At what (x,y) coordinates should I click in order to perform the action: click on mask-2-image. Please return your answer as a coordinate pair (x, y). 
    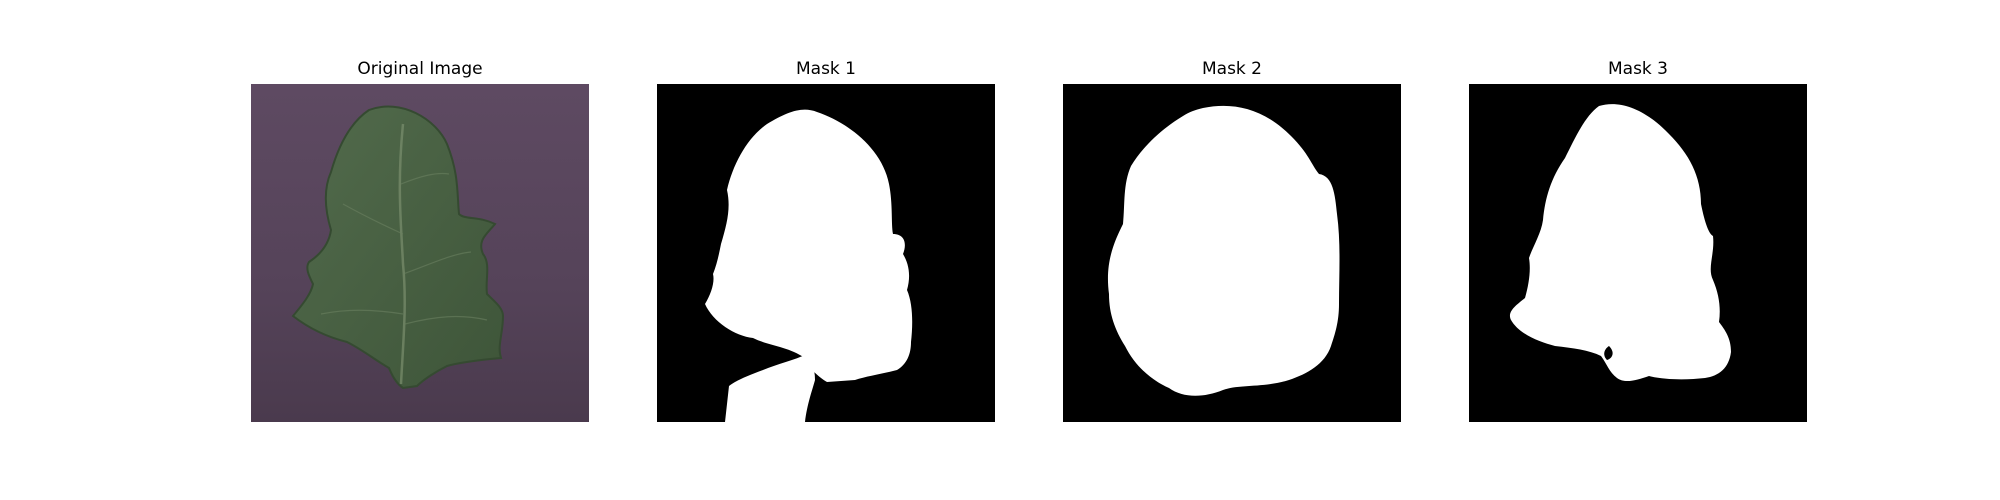
    Looking at the image, I should click on (1232, 253).